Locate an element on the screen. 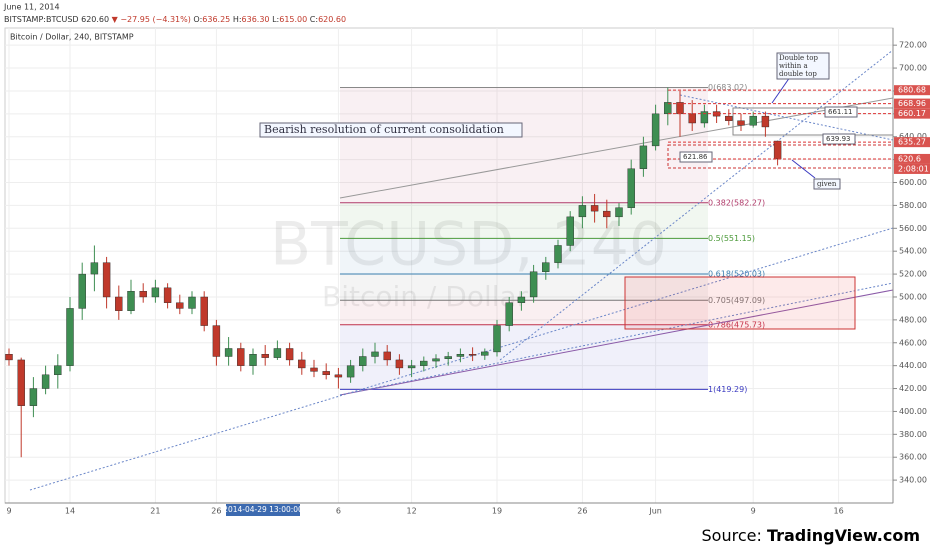  price-box-label: 621.86 is located at coordinates (695, 157).